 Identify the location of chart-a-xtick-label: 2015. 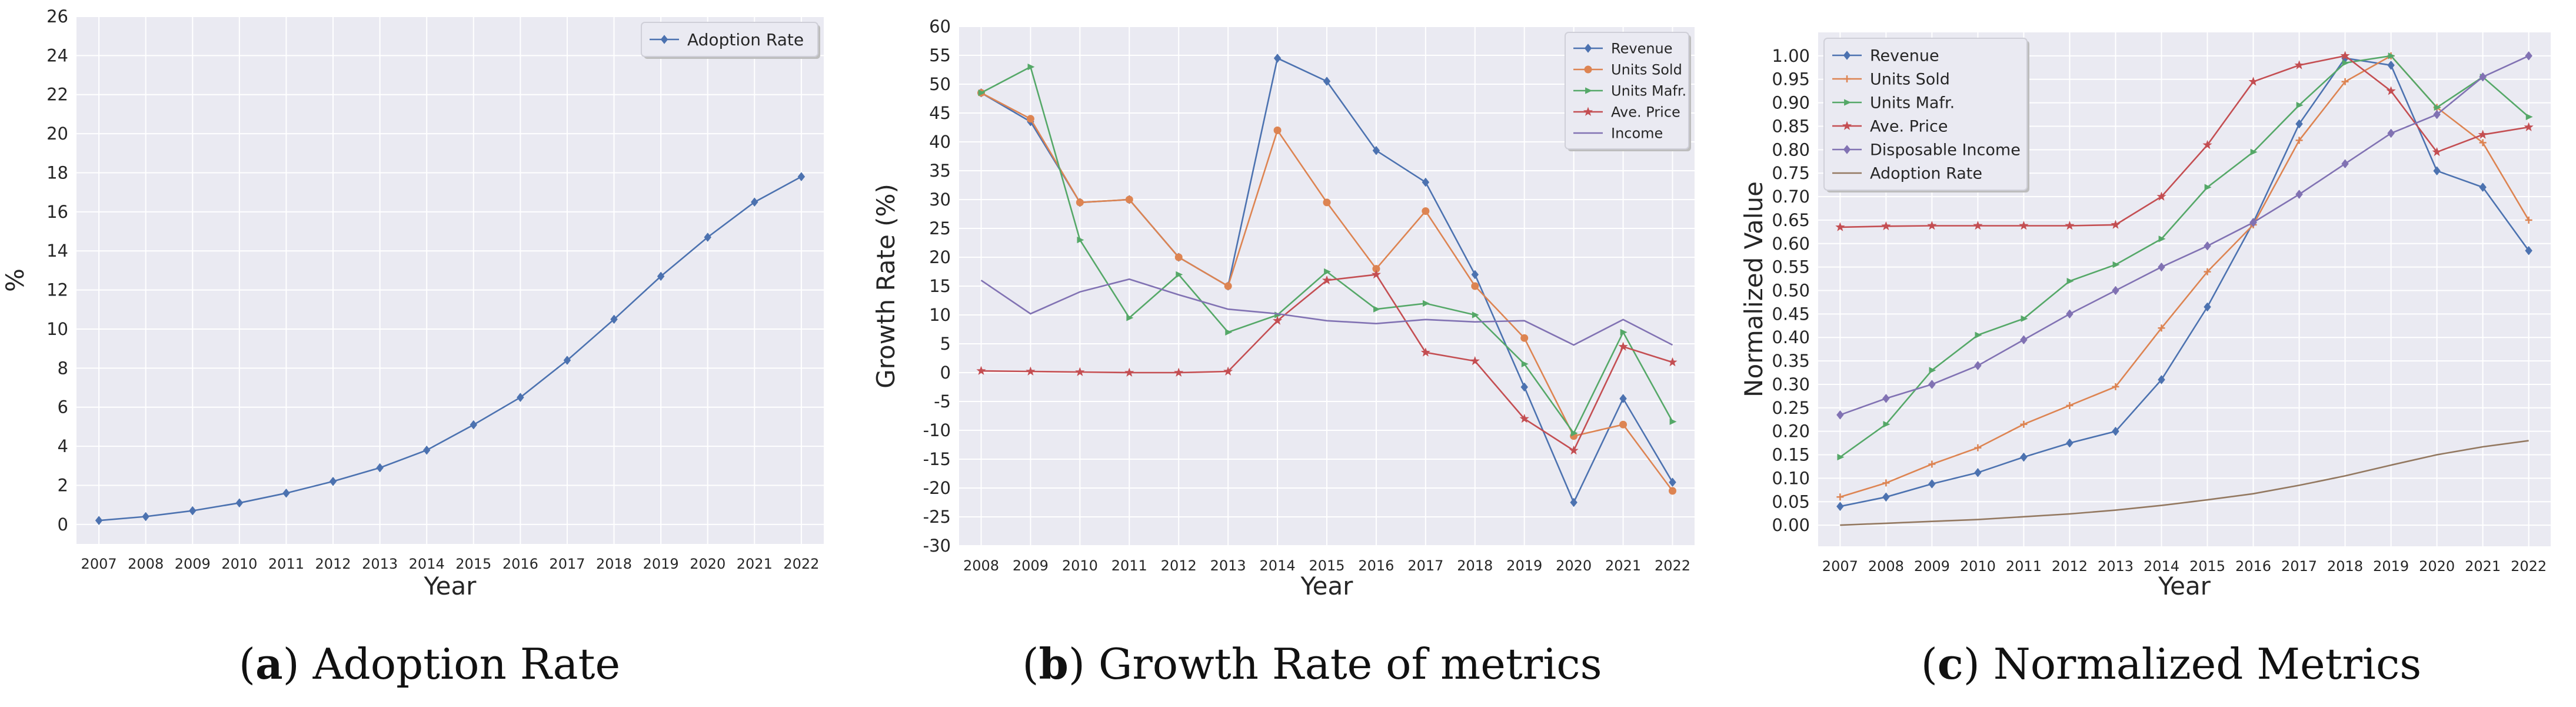
(473, 564).